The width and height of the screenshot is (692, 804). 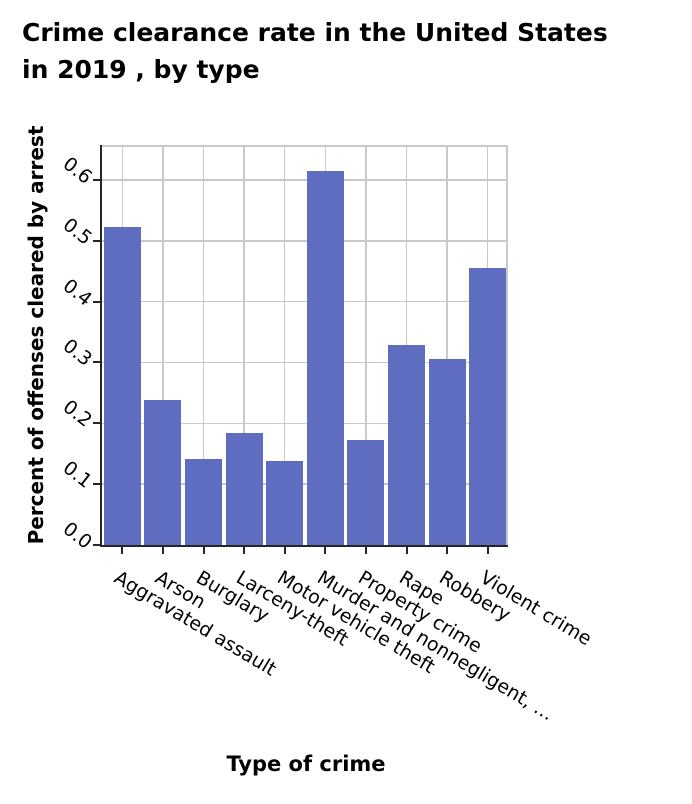 What do you see at coordinates (141, 69) in the screenshot?
I see `chart-title-line2: in 2019 , by type` at bounding box center [141, 69].